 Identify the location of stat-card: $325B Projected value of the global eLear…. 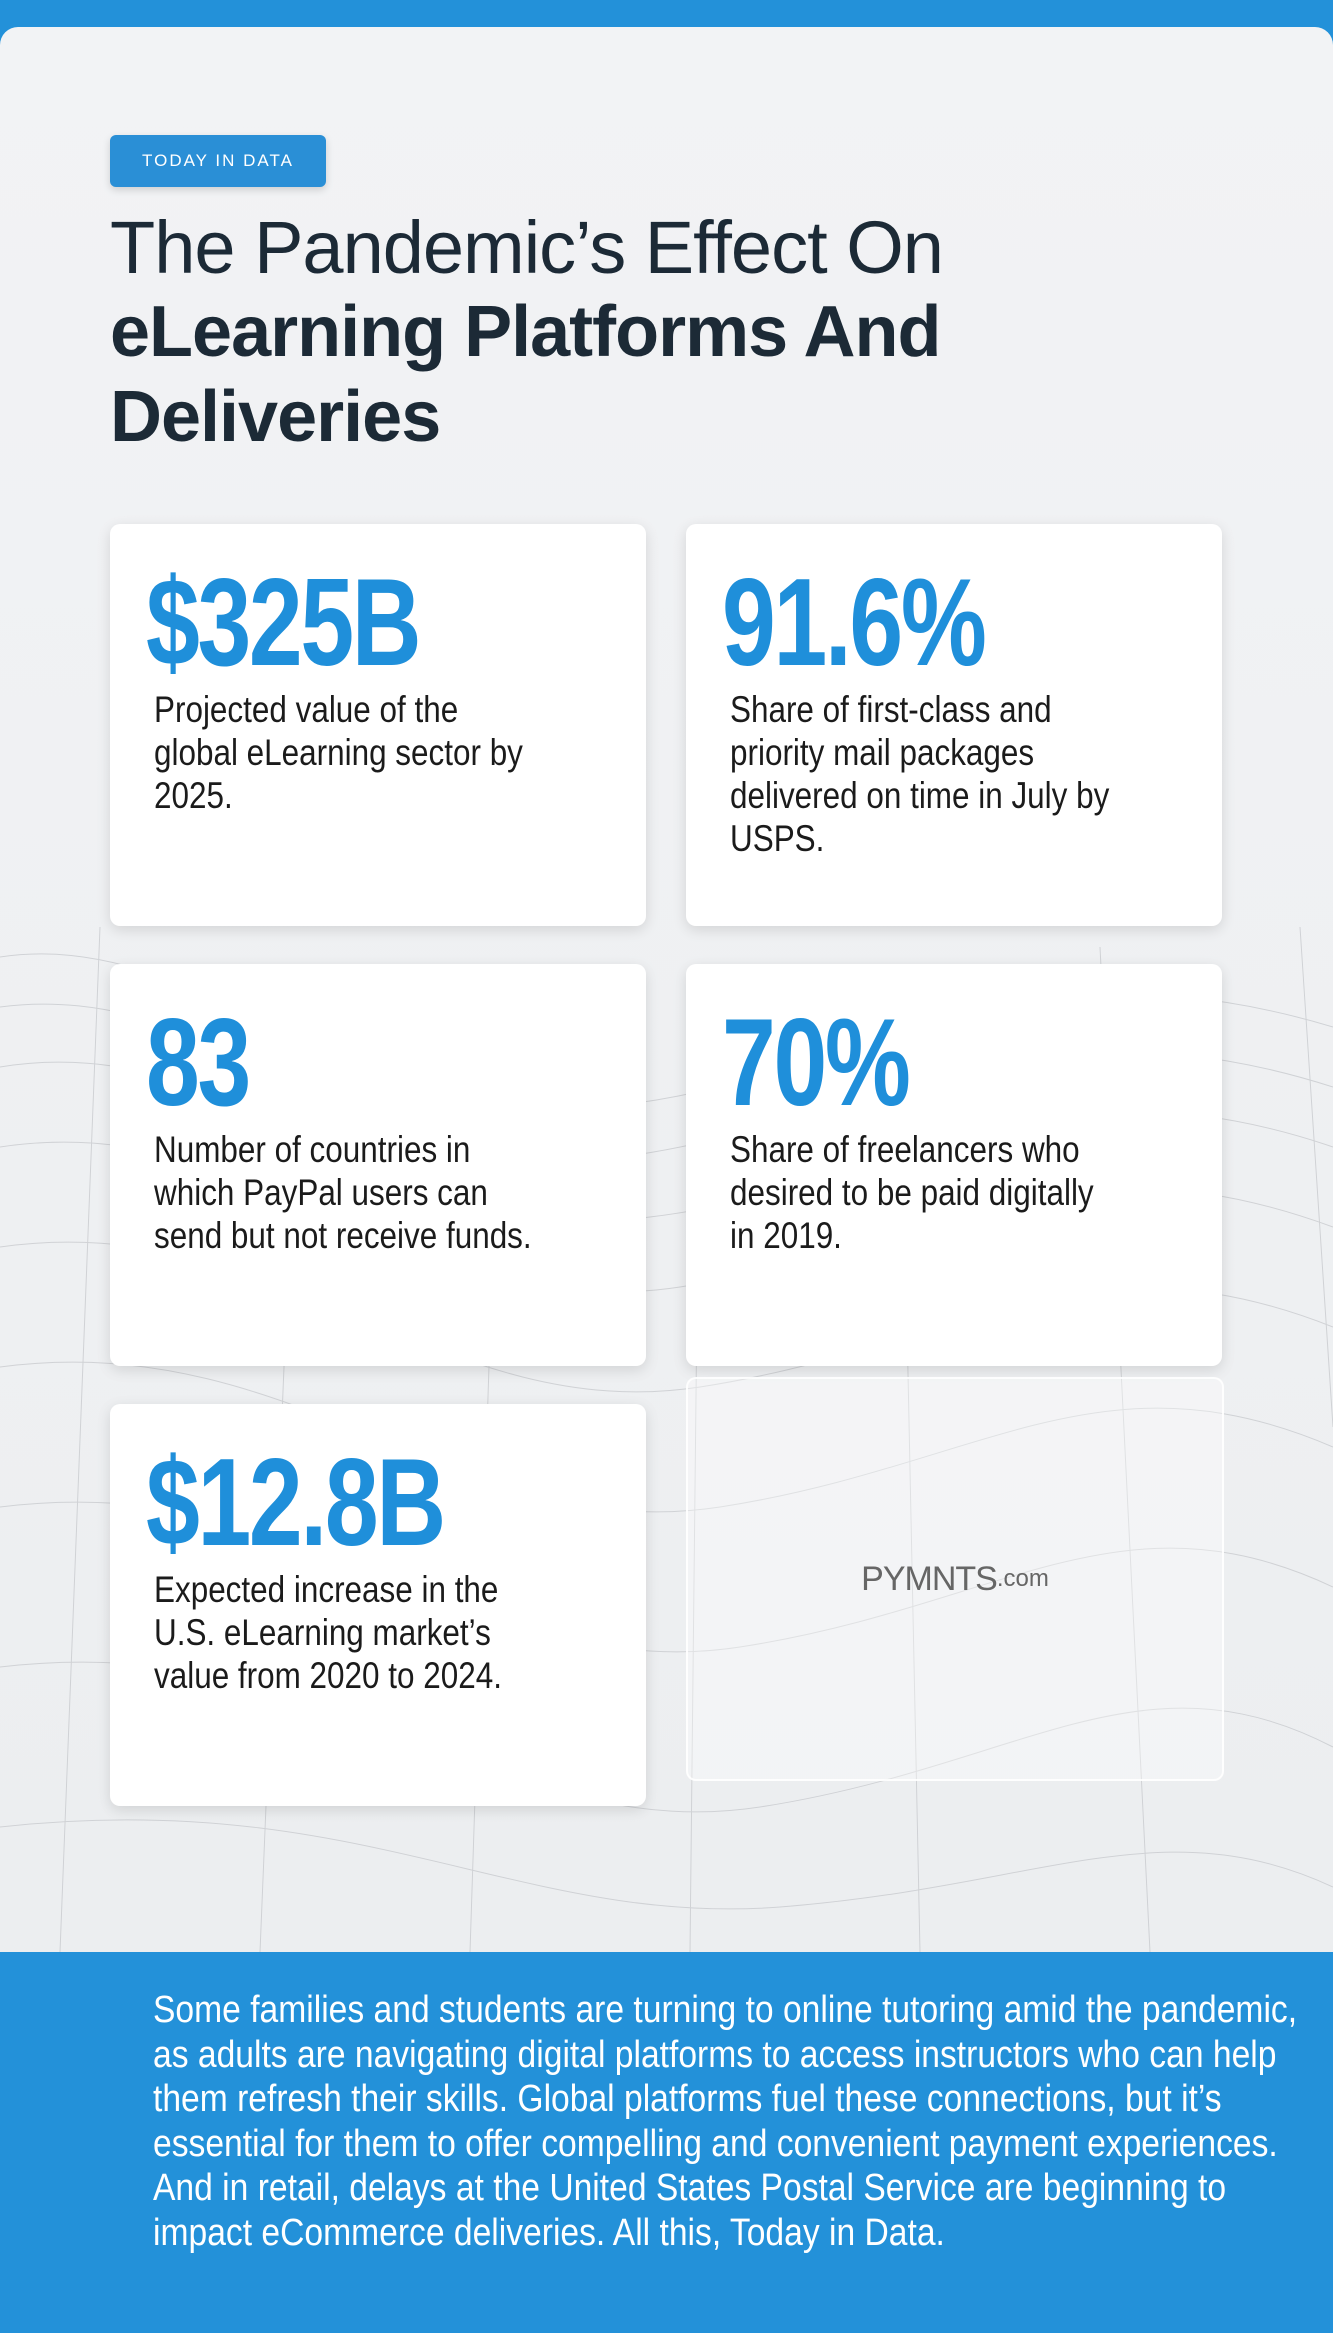
(378, 725).